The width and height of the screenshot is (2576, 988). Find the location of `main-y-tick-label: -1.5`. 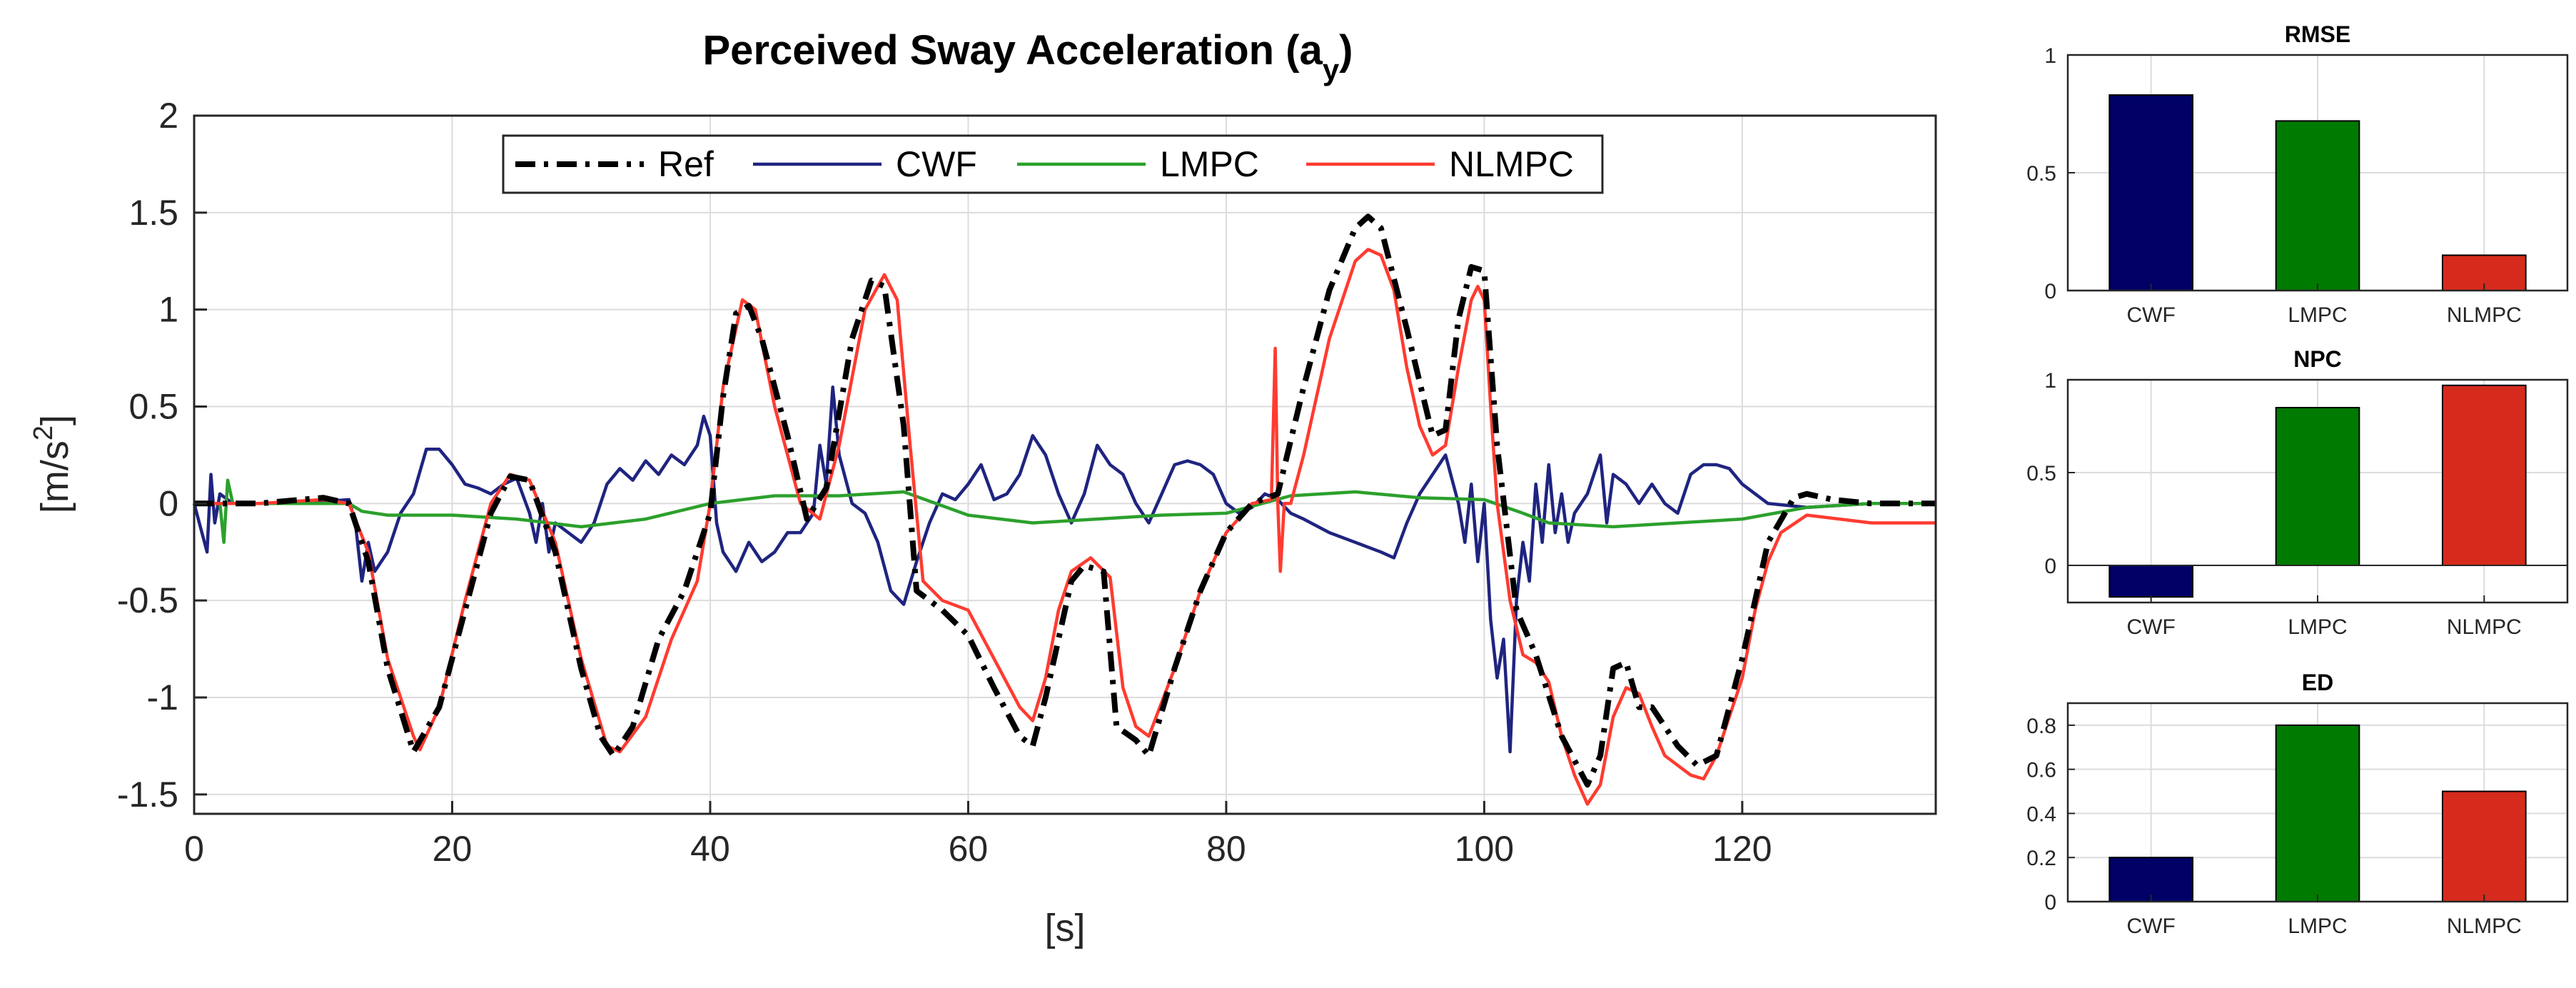

main-y-tick-label: -1.5 is located at coordinates (147, 795).